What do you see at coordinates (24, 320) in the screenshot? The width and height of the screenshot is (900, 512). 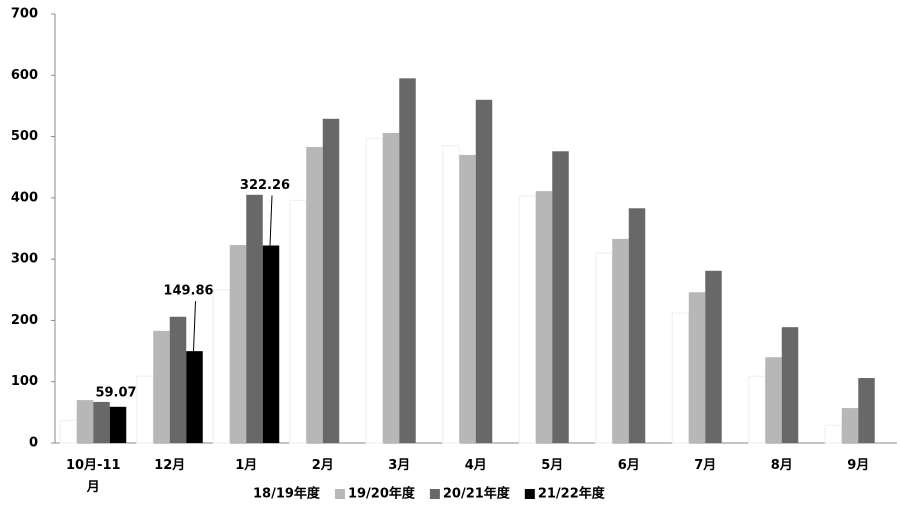 I see `y-tick-label: 200` at bounding box center [24, 320].